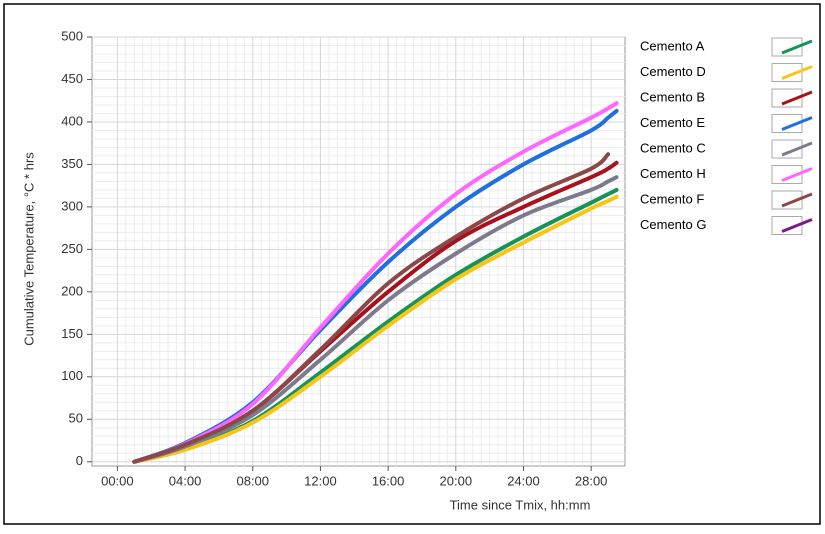  Describe the element at coordinates (72, 205) in the screenshot. I see `y-tick-label: 300` at that location.